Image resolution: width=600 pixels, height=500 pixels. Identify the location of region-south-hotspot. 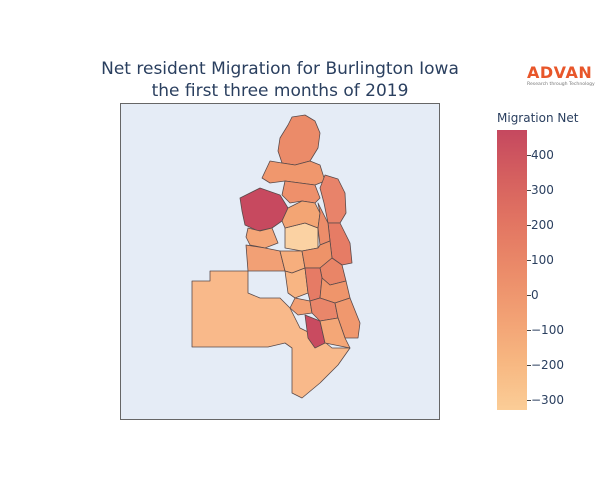
(315, 331).